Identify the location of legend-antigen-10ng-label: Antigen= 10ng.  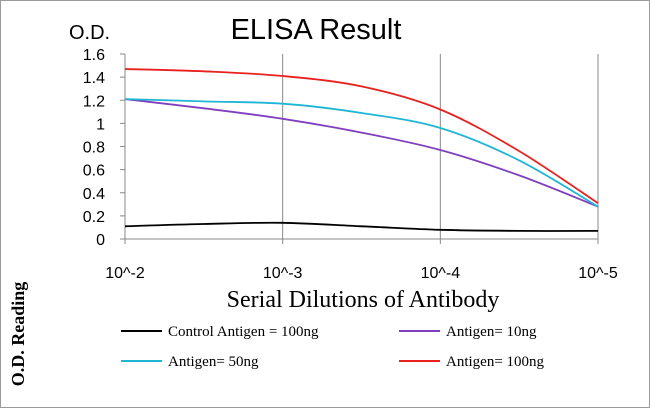
(491, 332).